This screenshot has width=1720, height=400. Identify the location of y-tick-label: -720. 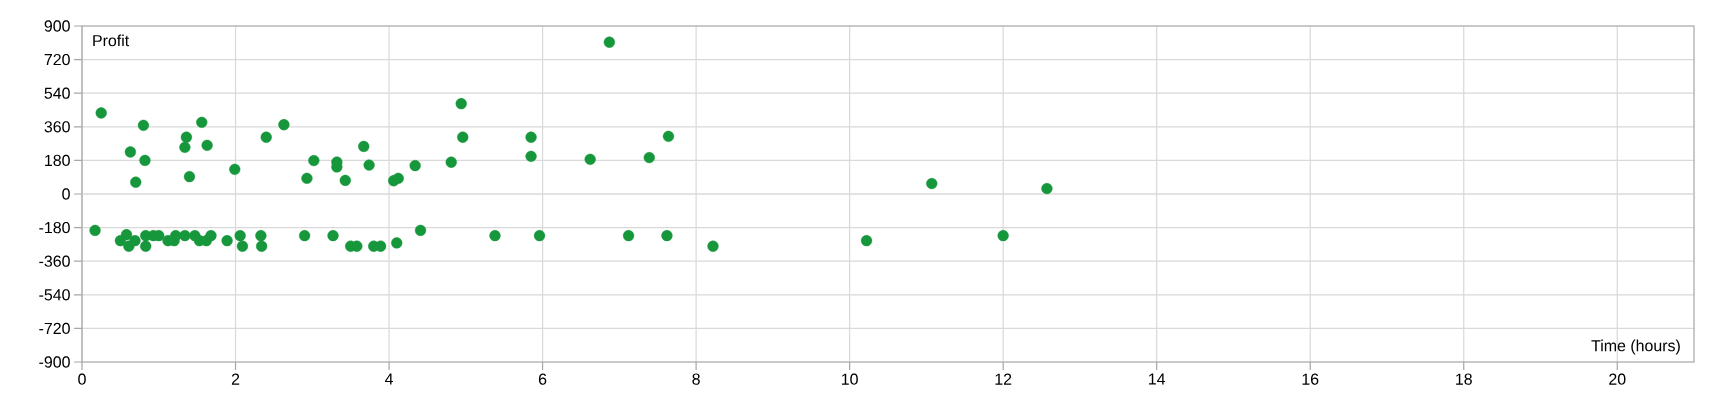
(54, 328).